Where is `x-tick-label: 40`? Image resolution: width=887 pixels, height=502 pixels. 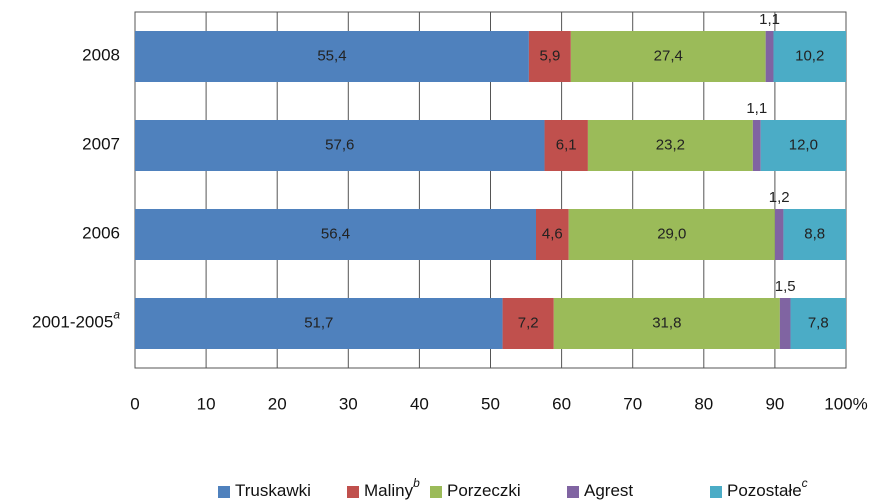 x-tick-label: 40 is located at coordinates (419, 403).